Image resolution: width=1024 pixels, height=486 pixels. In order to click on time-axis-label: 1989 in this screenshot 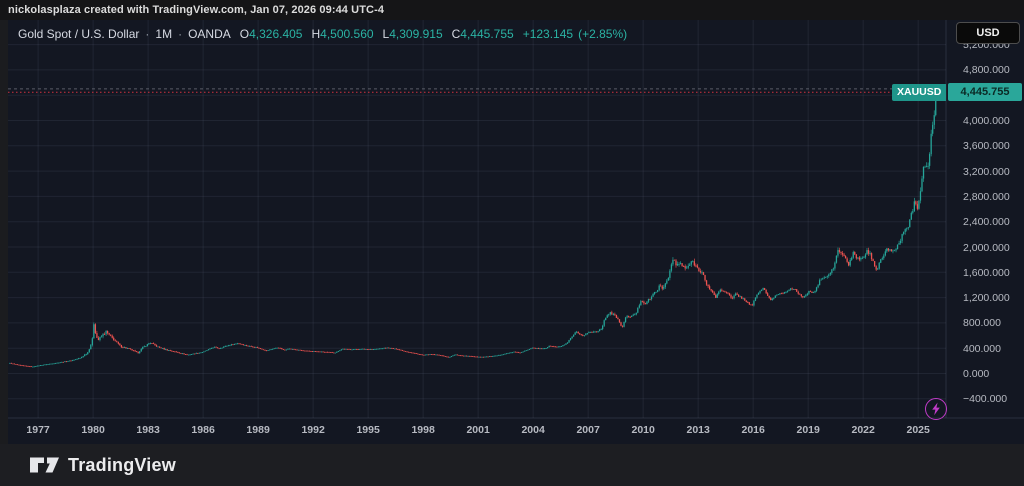, I will do `click(258, 430)`.